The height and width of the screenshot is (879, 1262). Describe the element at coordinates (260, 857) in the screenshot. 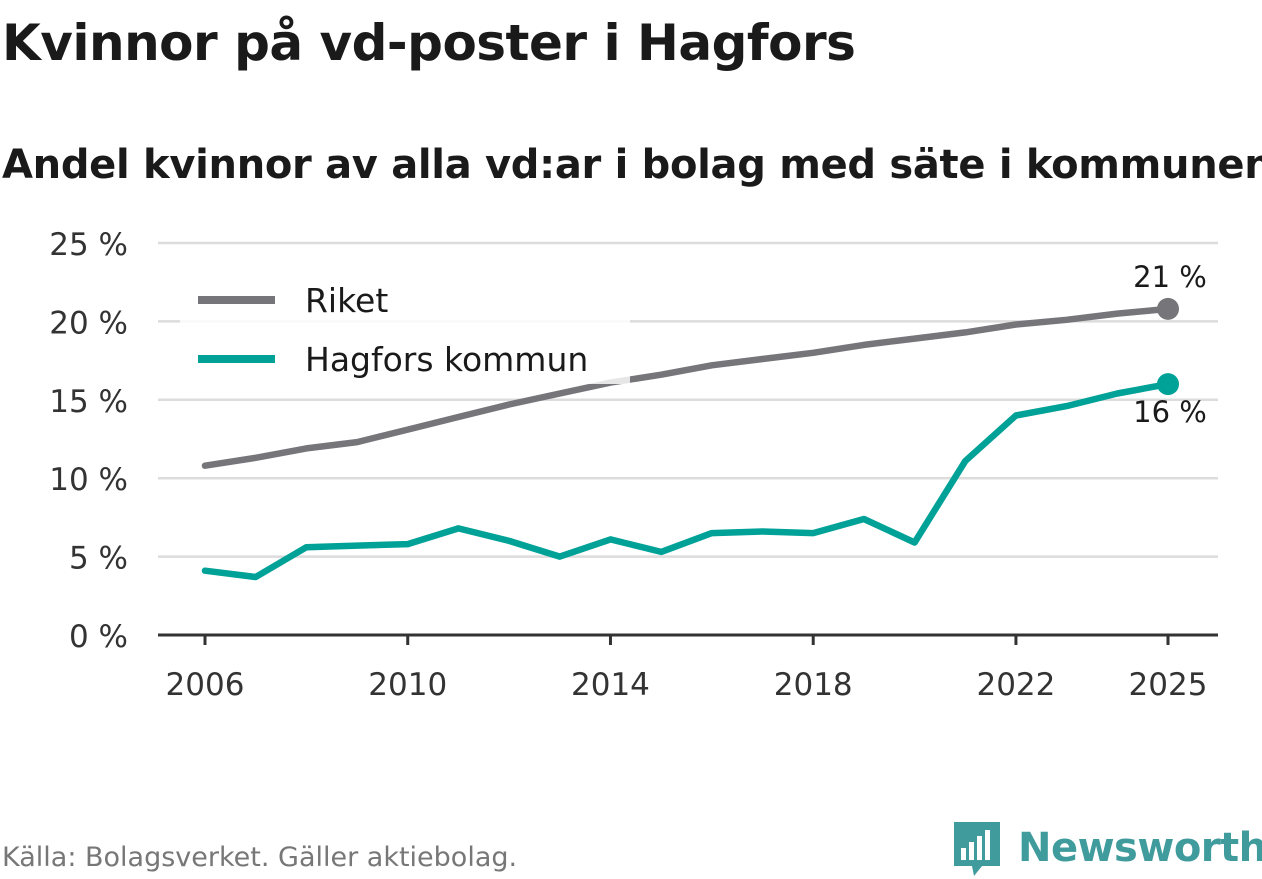

I see `source-note: Källa: Bolagsverket. Gäller aktiebolag.` at that location.